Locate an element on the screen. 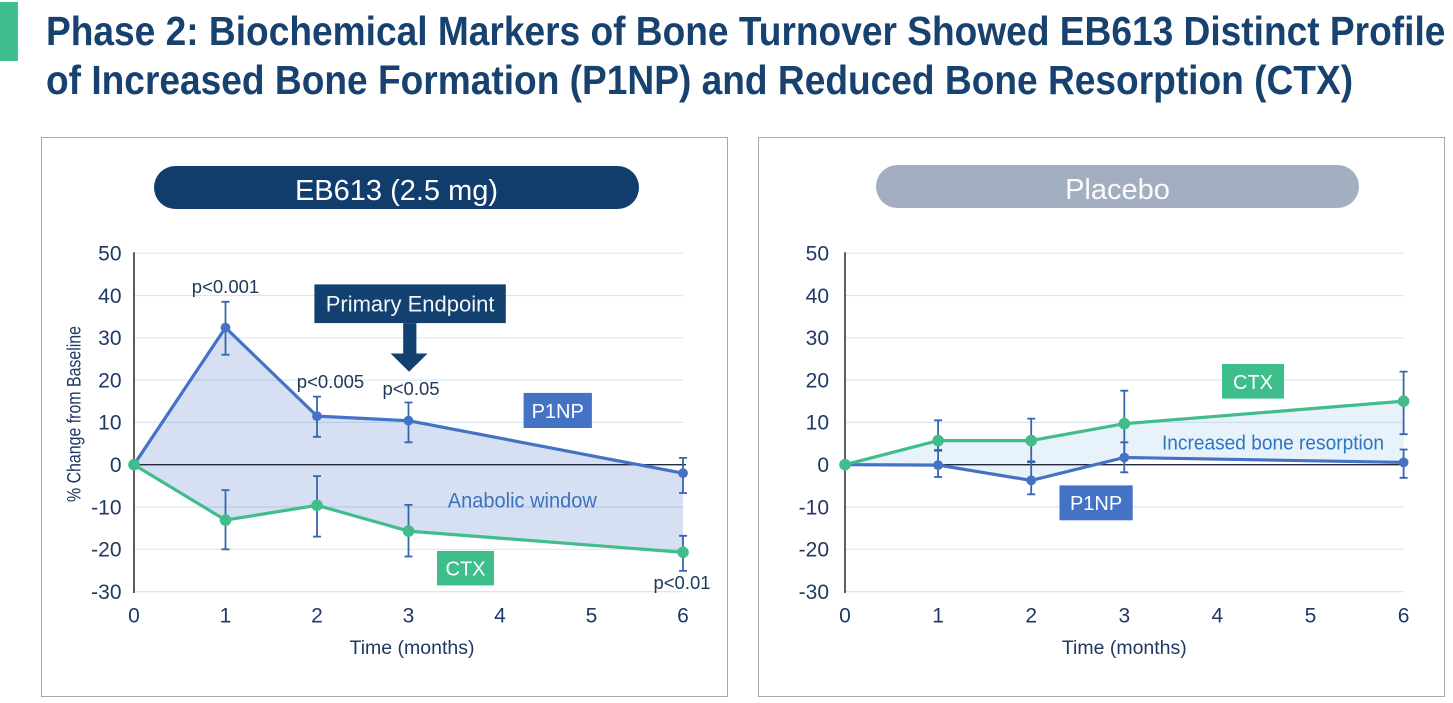  svg-text: Increased bone resorption is located at coordinates (1273, 444).